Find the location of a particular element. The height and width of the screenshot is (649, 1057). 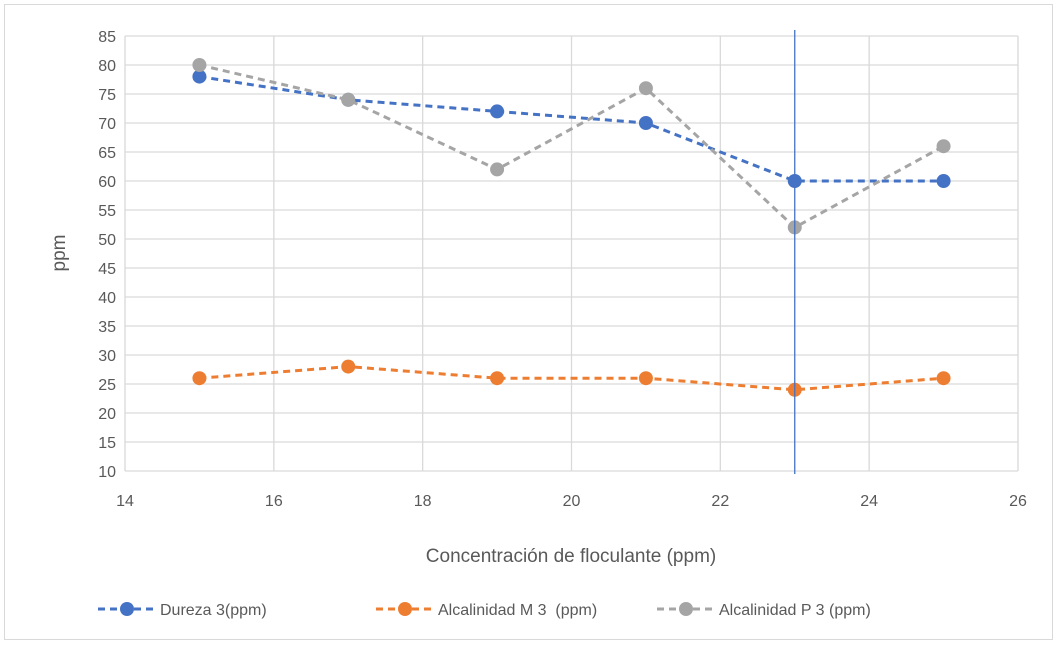

y-tick-label: 75 is located at coordinates (107, 95).